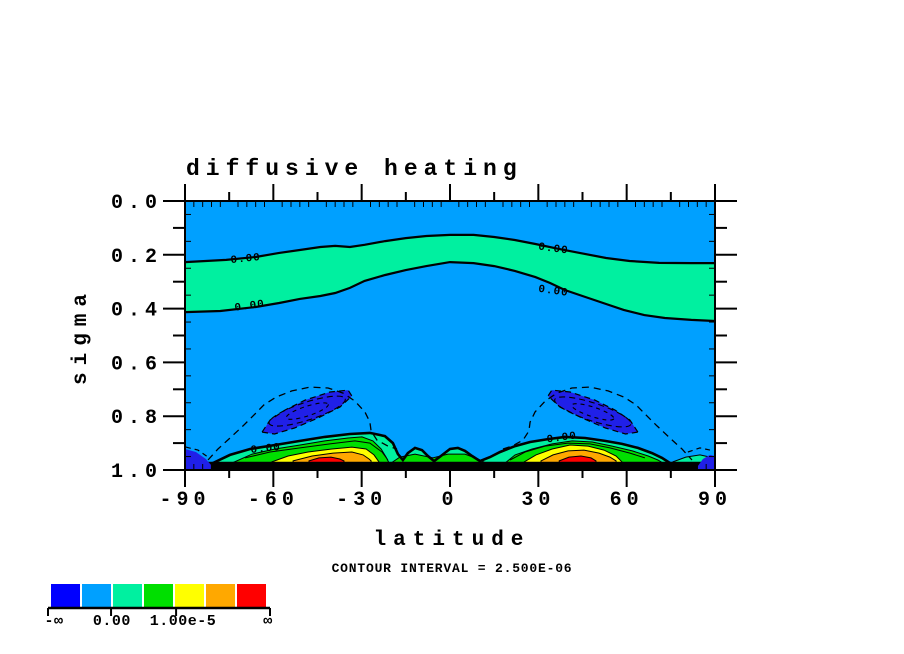 The image size is (904, 654). Describe the element at coordinates (136, 257) in the screenshot. I see `y-tick-label: 0.2` at that location.